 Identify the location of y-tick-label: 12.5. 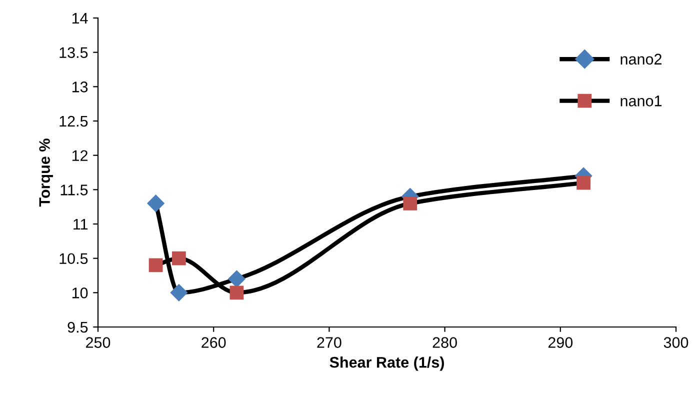
(74, 121).